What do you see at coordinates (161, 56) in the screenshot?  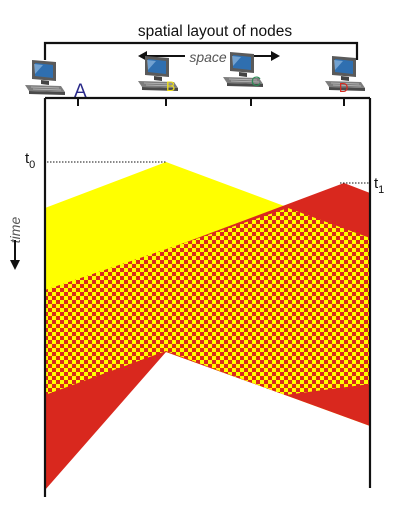 I see `space-arrow-left` at bounding box center [161, 56].